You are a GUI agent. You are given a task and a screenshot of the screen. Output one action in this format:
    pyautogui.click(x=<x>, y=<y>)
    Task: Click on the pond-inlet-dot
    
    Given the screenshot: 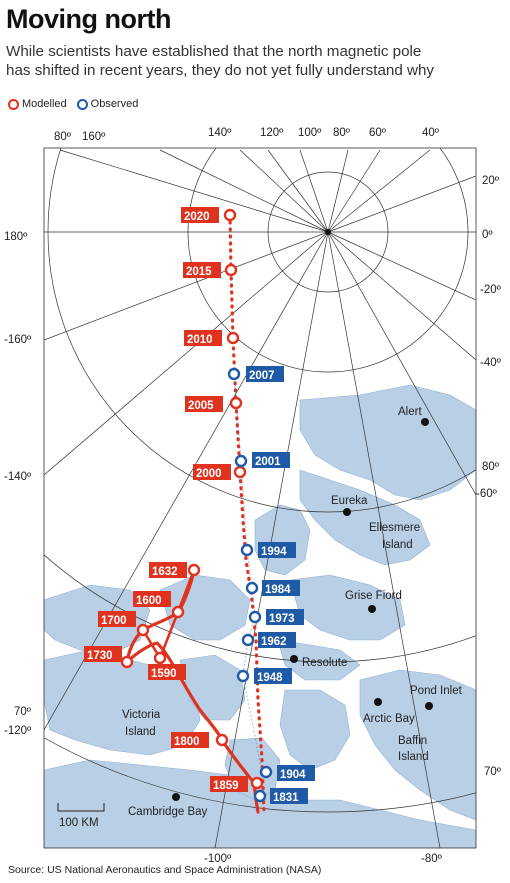 What is the action you would take?
    pyautogui.click(x=429, y=706)
    